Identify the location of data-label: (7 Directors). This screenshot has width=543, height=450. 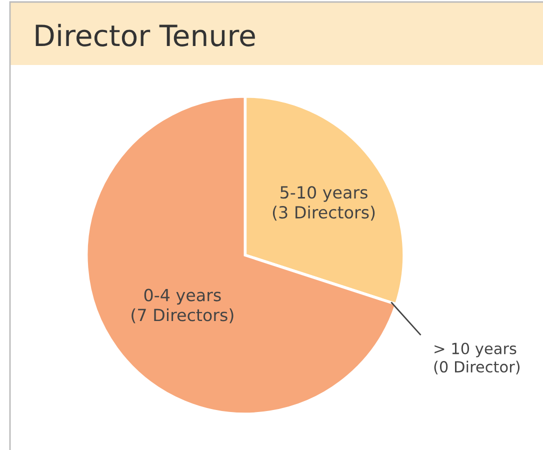
(183, 316).